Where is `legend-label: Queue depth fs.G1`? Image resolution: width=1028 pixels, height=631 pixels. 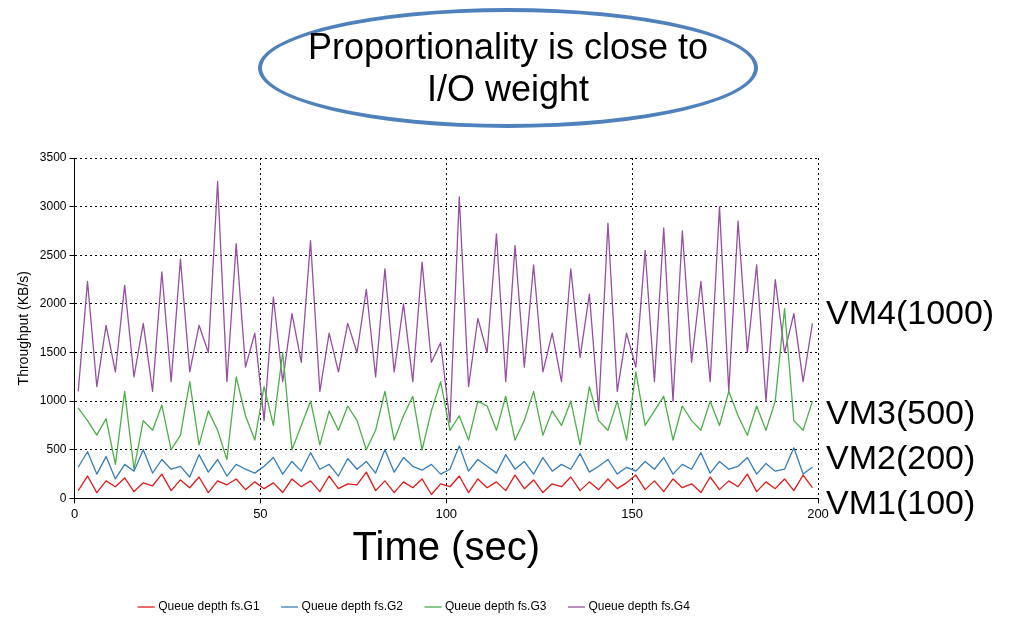
legend-label: Queue depth fs.G1 is located at coordinates (209, 606).